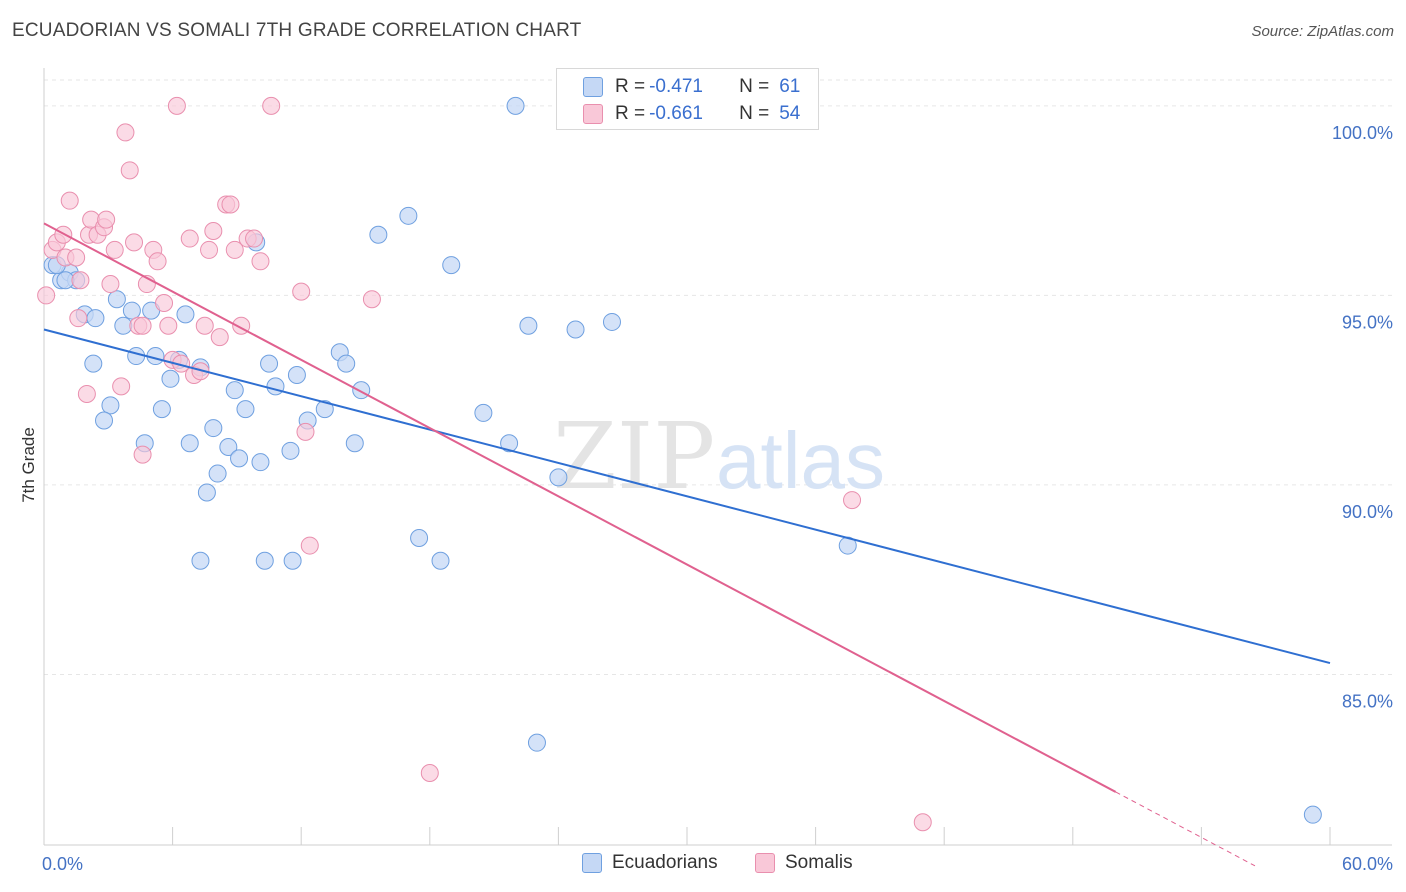  Describe the element at coordinates (1367, 322) in the screenshot. I see `y-tick-label: 95.0%` at that location.